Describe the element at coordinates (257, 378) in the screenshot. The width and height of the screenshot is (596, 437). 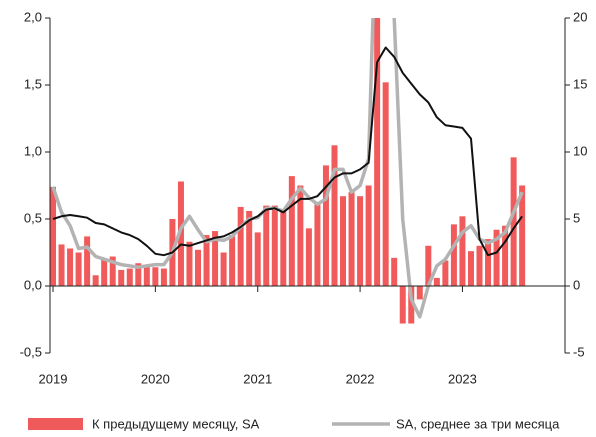
I see `x-tick-label: 2021` at that location.